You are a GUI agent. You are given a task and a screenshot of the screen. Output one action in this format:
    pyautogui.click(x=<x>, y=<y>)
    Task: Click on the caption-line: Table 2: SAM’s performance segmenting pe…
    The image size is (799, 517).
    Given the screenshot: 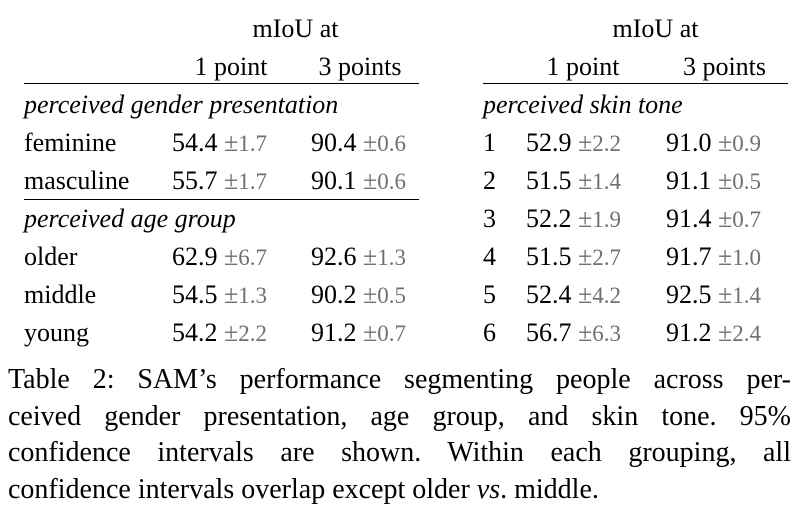 What is the action you would take?
    pyautogui.click(x=399, y=379)
    